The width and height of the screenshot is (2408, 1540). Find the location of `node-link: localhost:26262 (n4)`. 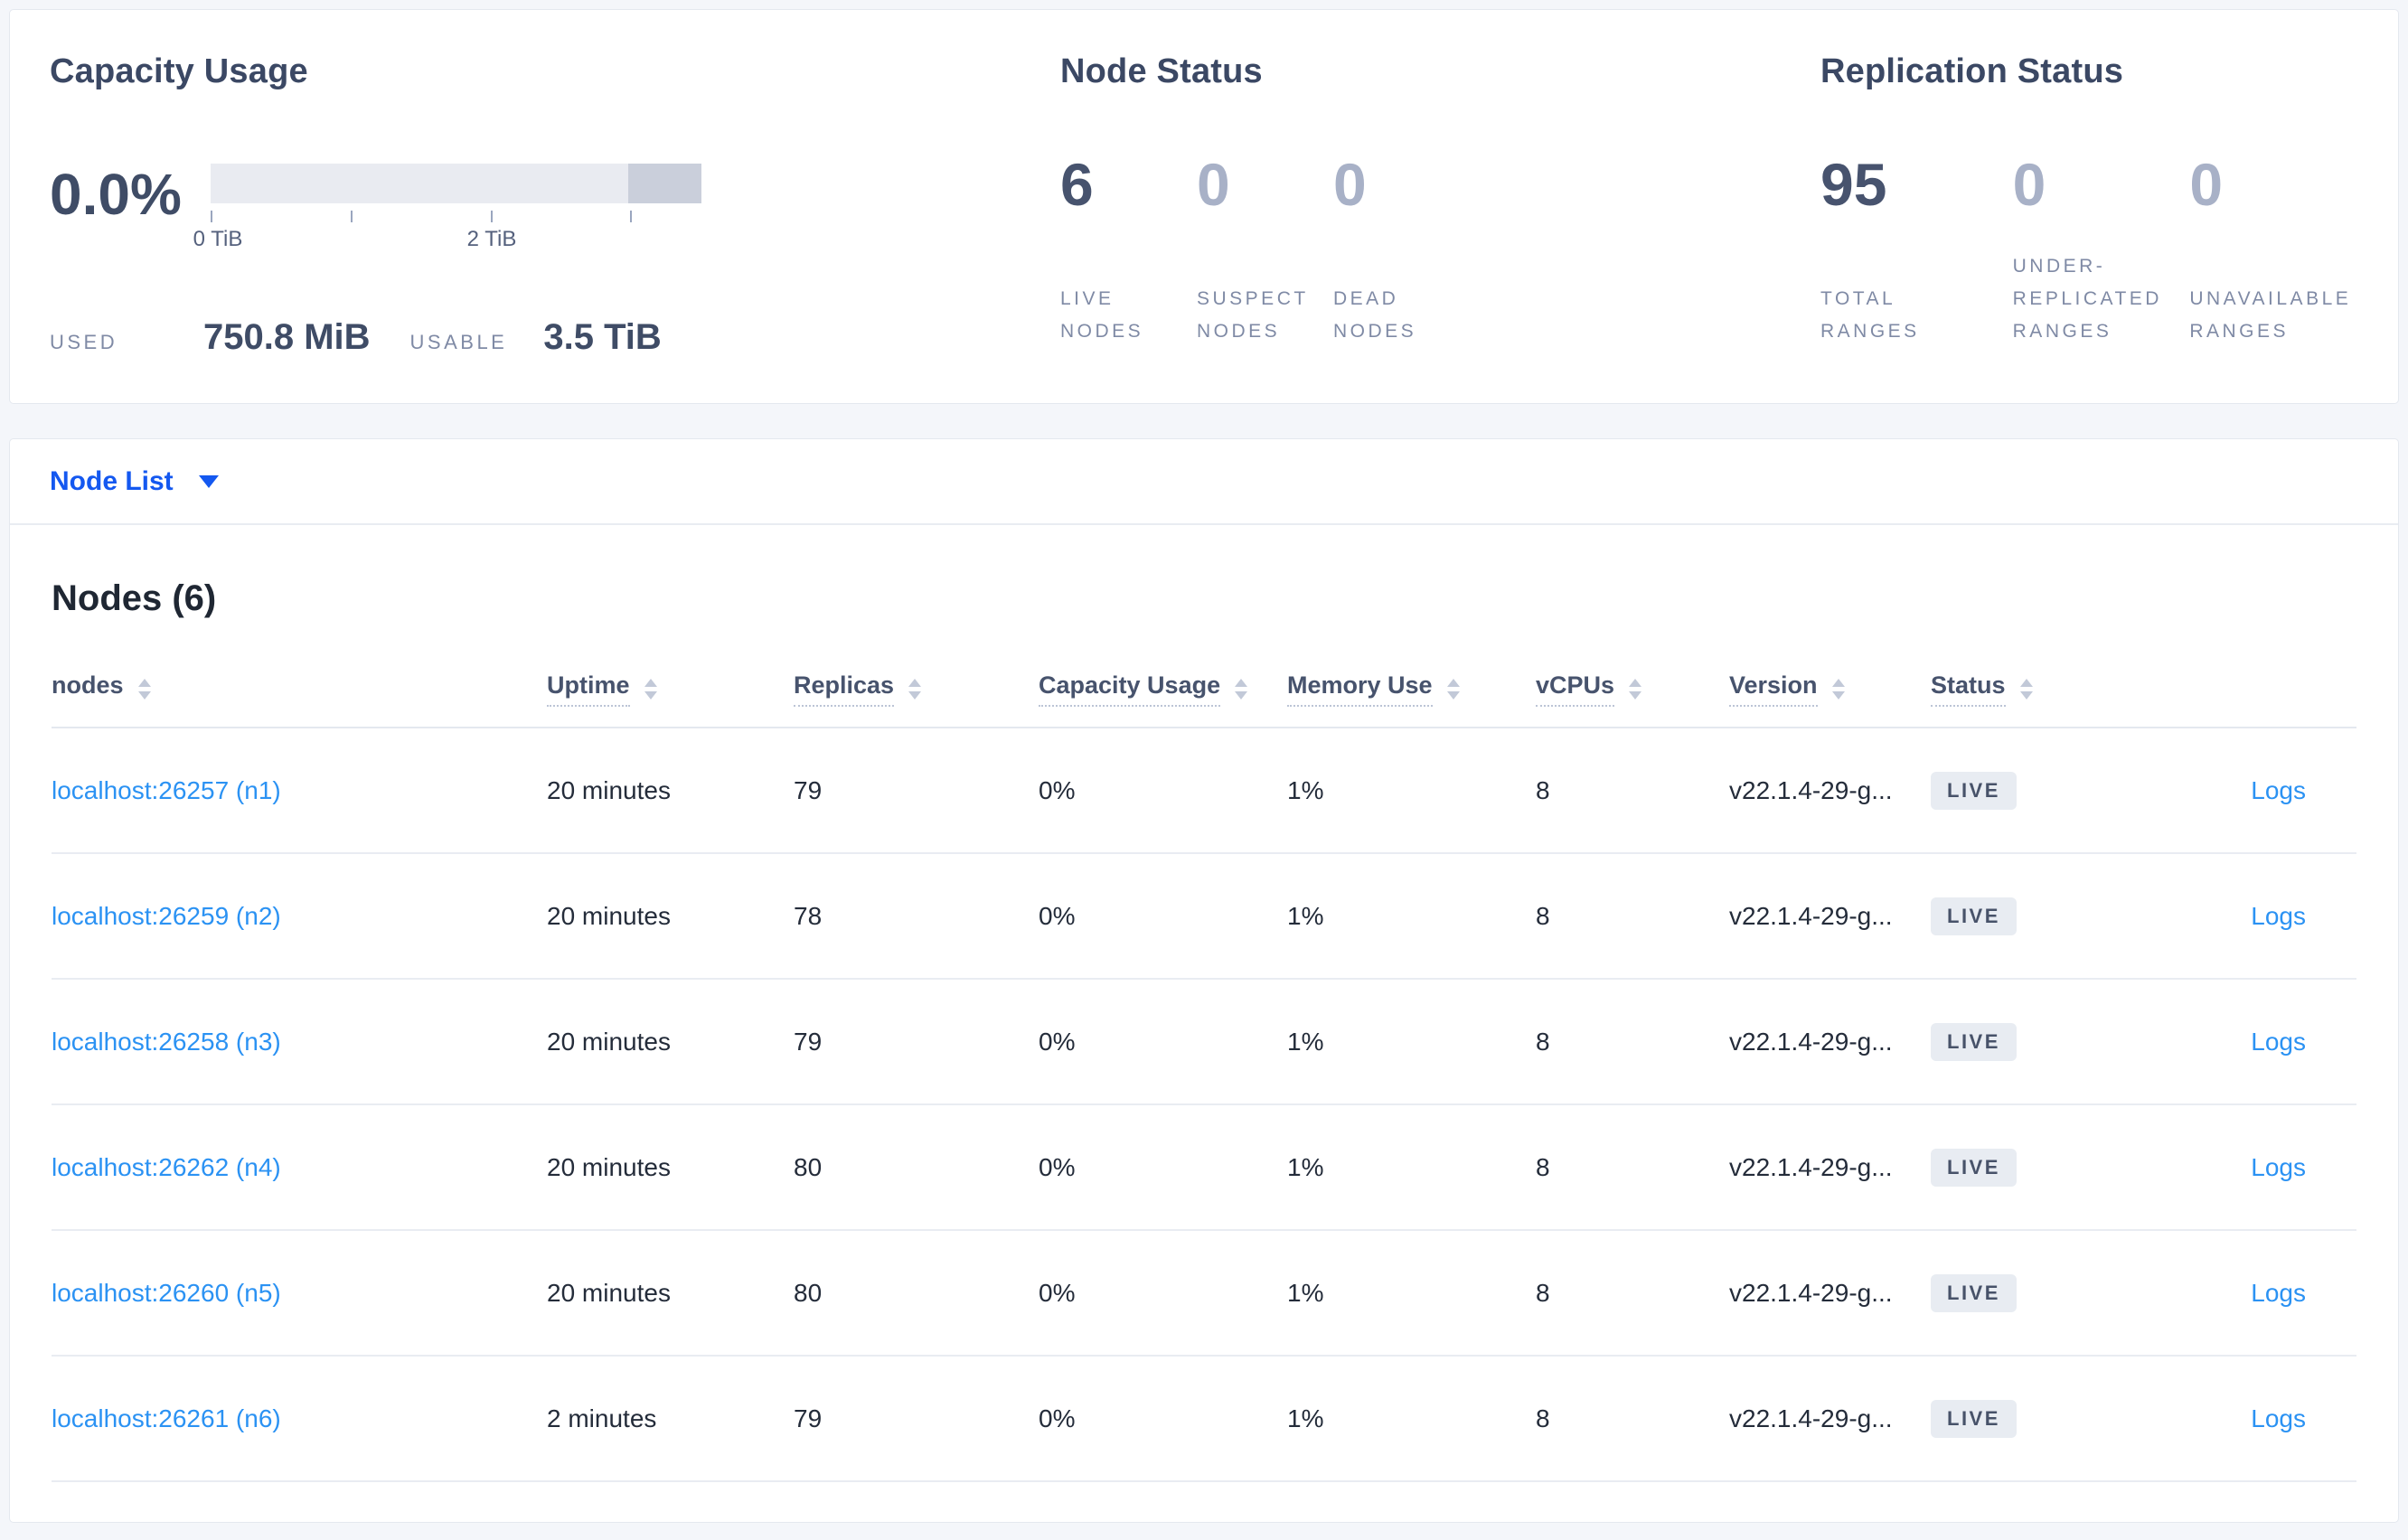

node-link: localhost:26262 (n4) is located at coordinates (166, 1166).